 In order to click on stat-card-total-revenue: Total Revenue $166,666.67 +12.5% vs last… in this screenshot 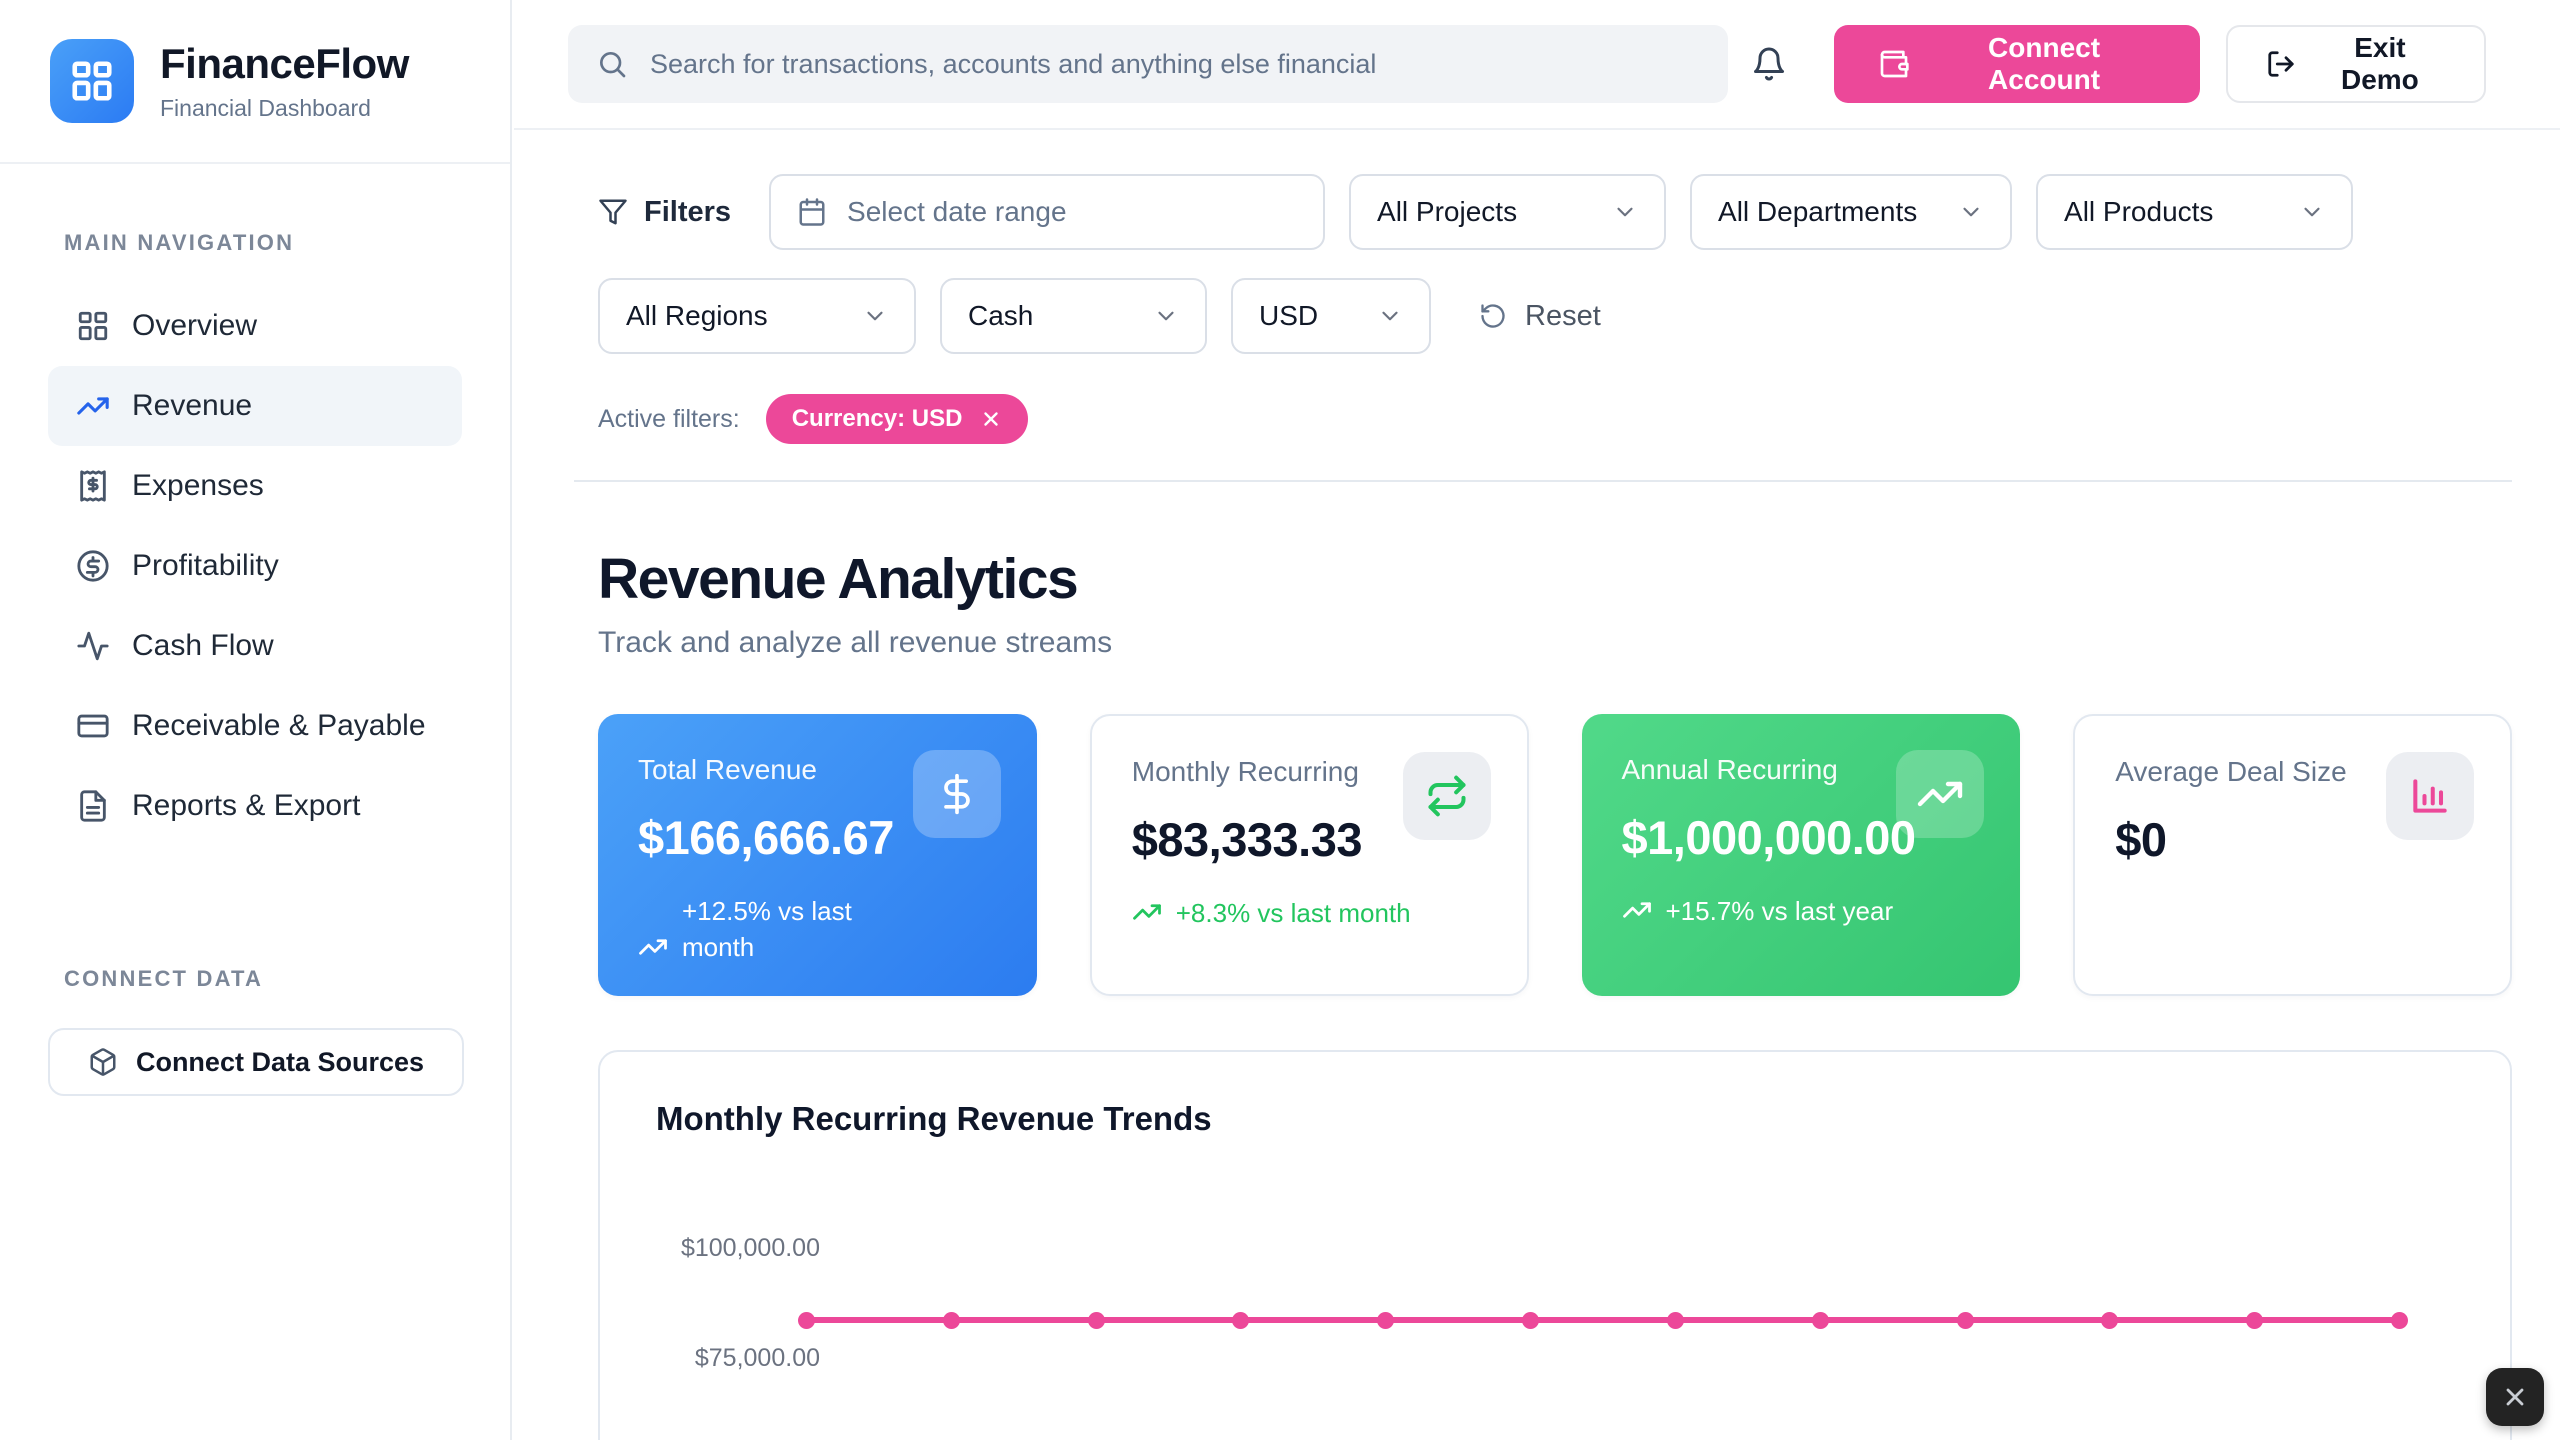, I will do `click(817, 855)`.